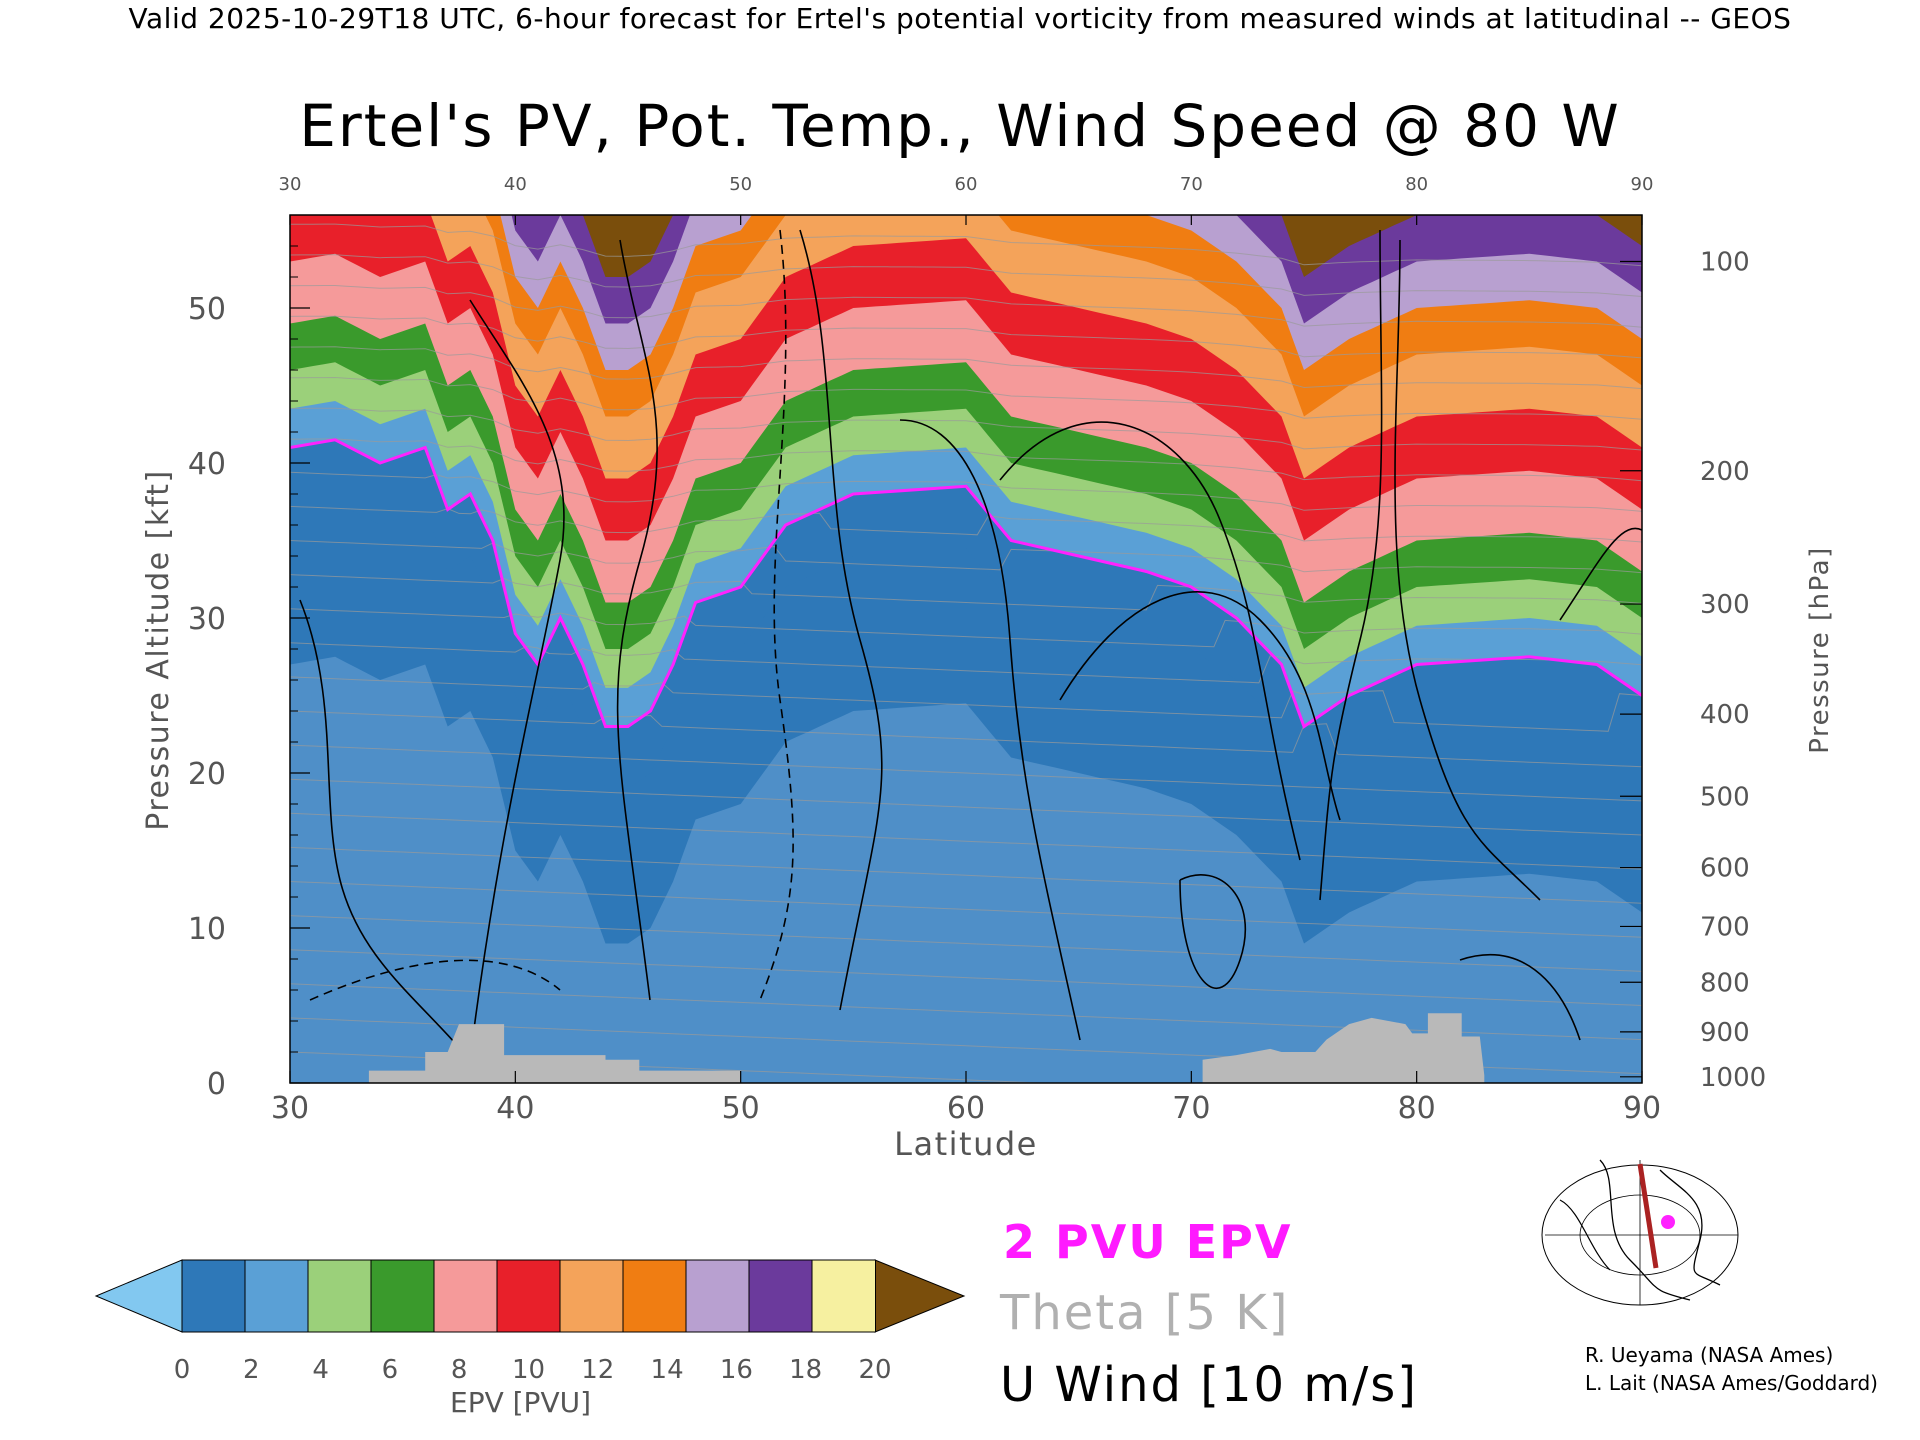 This screenshot has width=1920, height=1440. I want to click on top-tick-label: 70, so click(1191, 184).